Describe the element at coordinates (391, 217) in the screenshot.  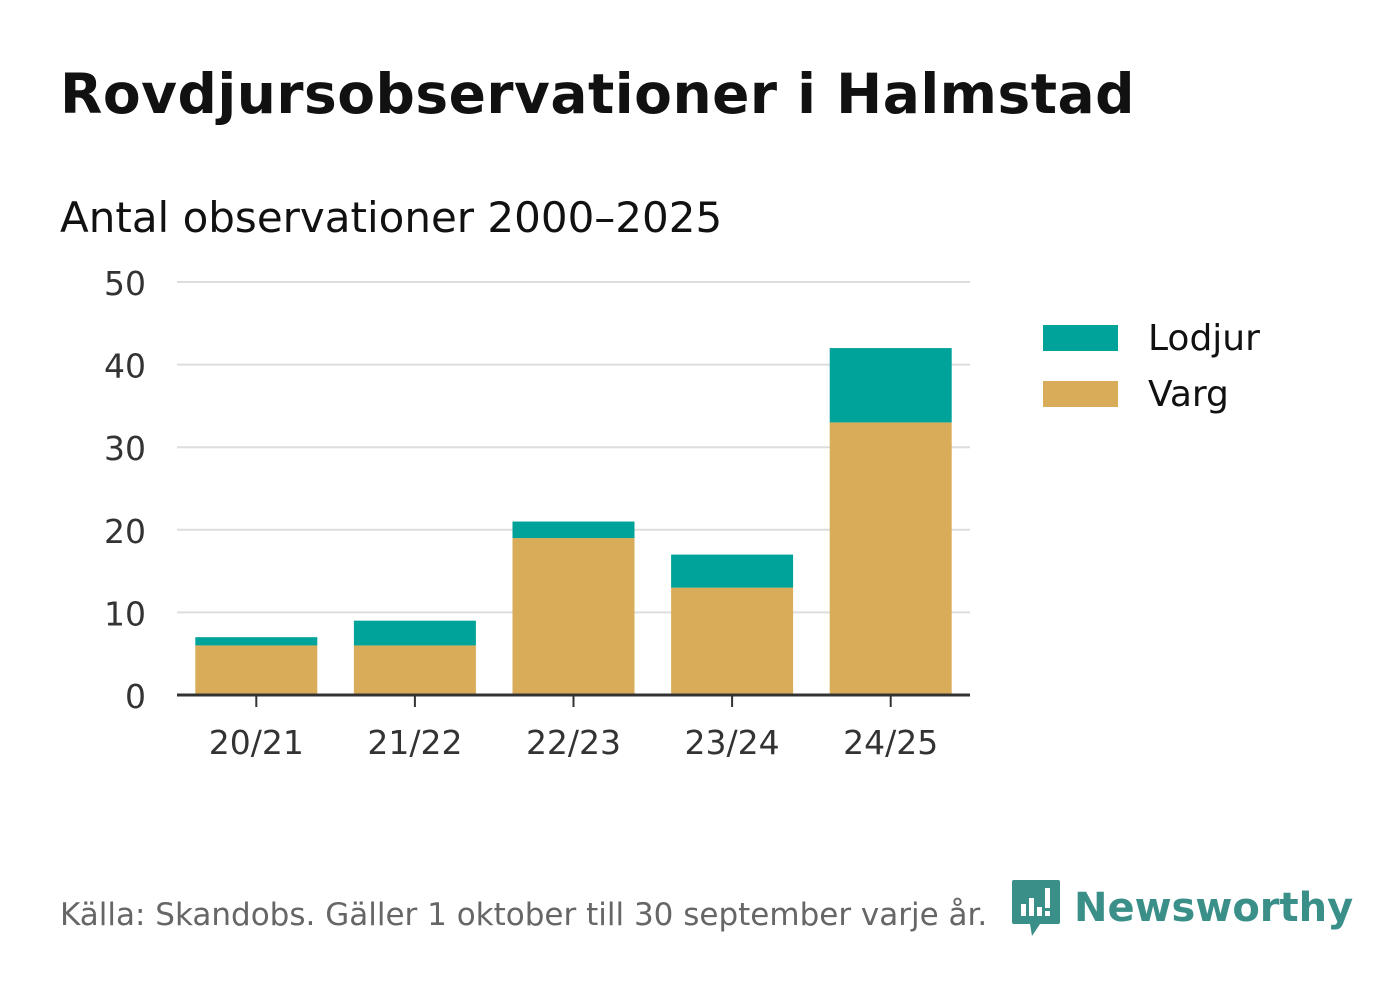
I see `chart-subtitle: Antal observationer 2000–2025` at that location.